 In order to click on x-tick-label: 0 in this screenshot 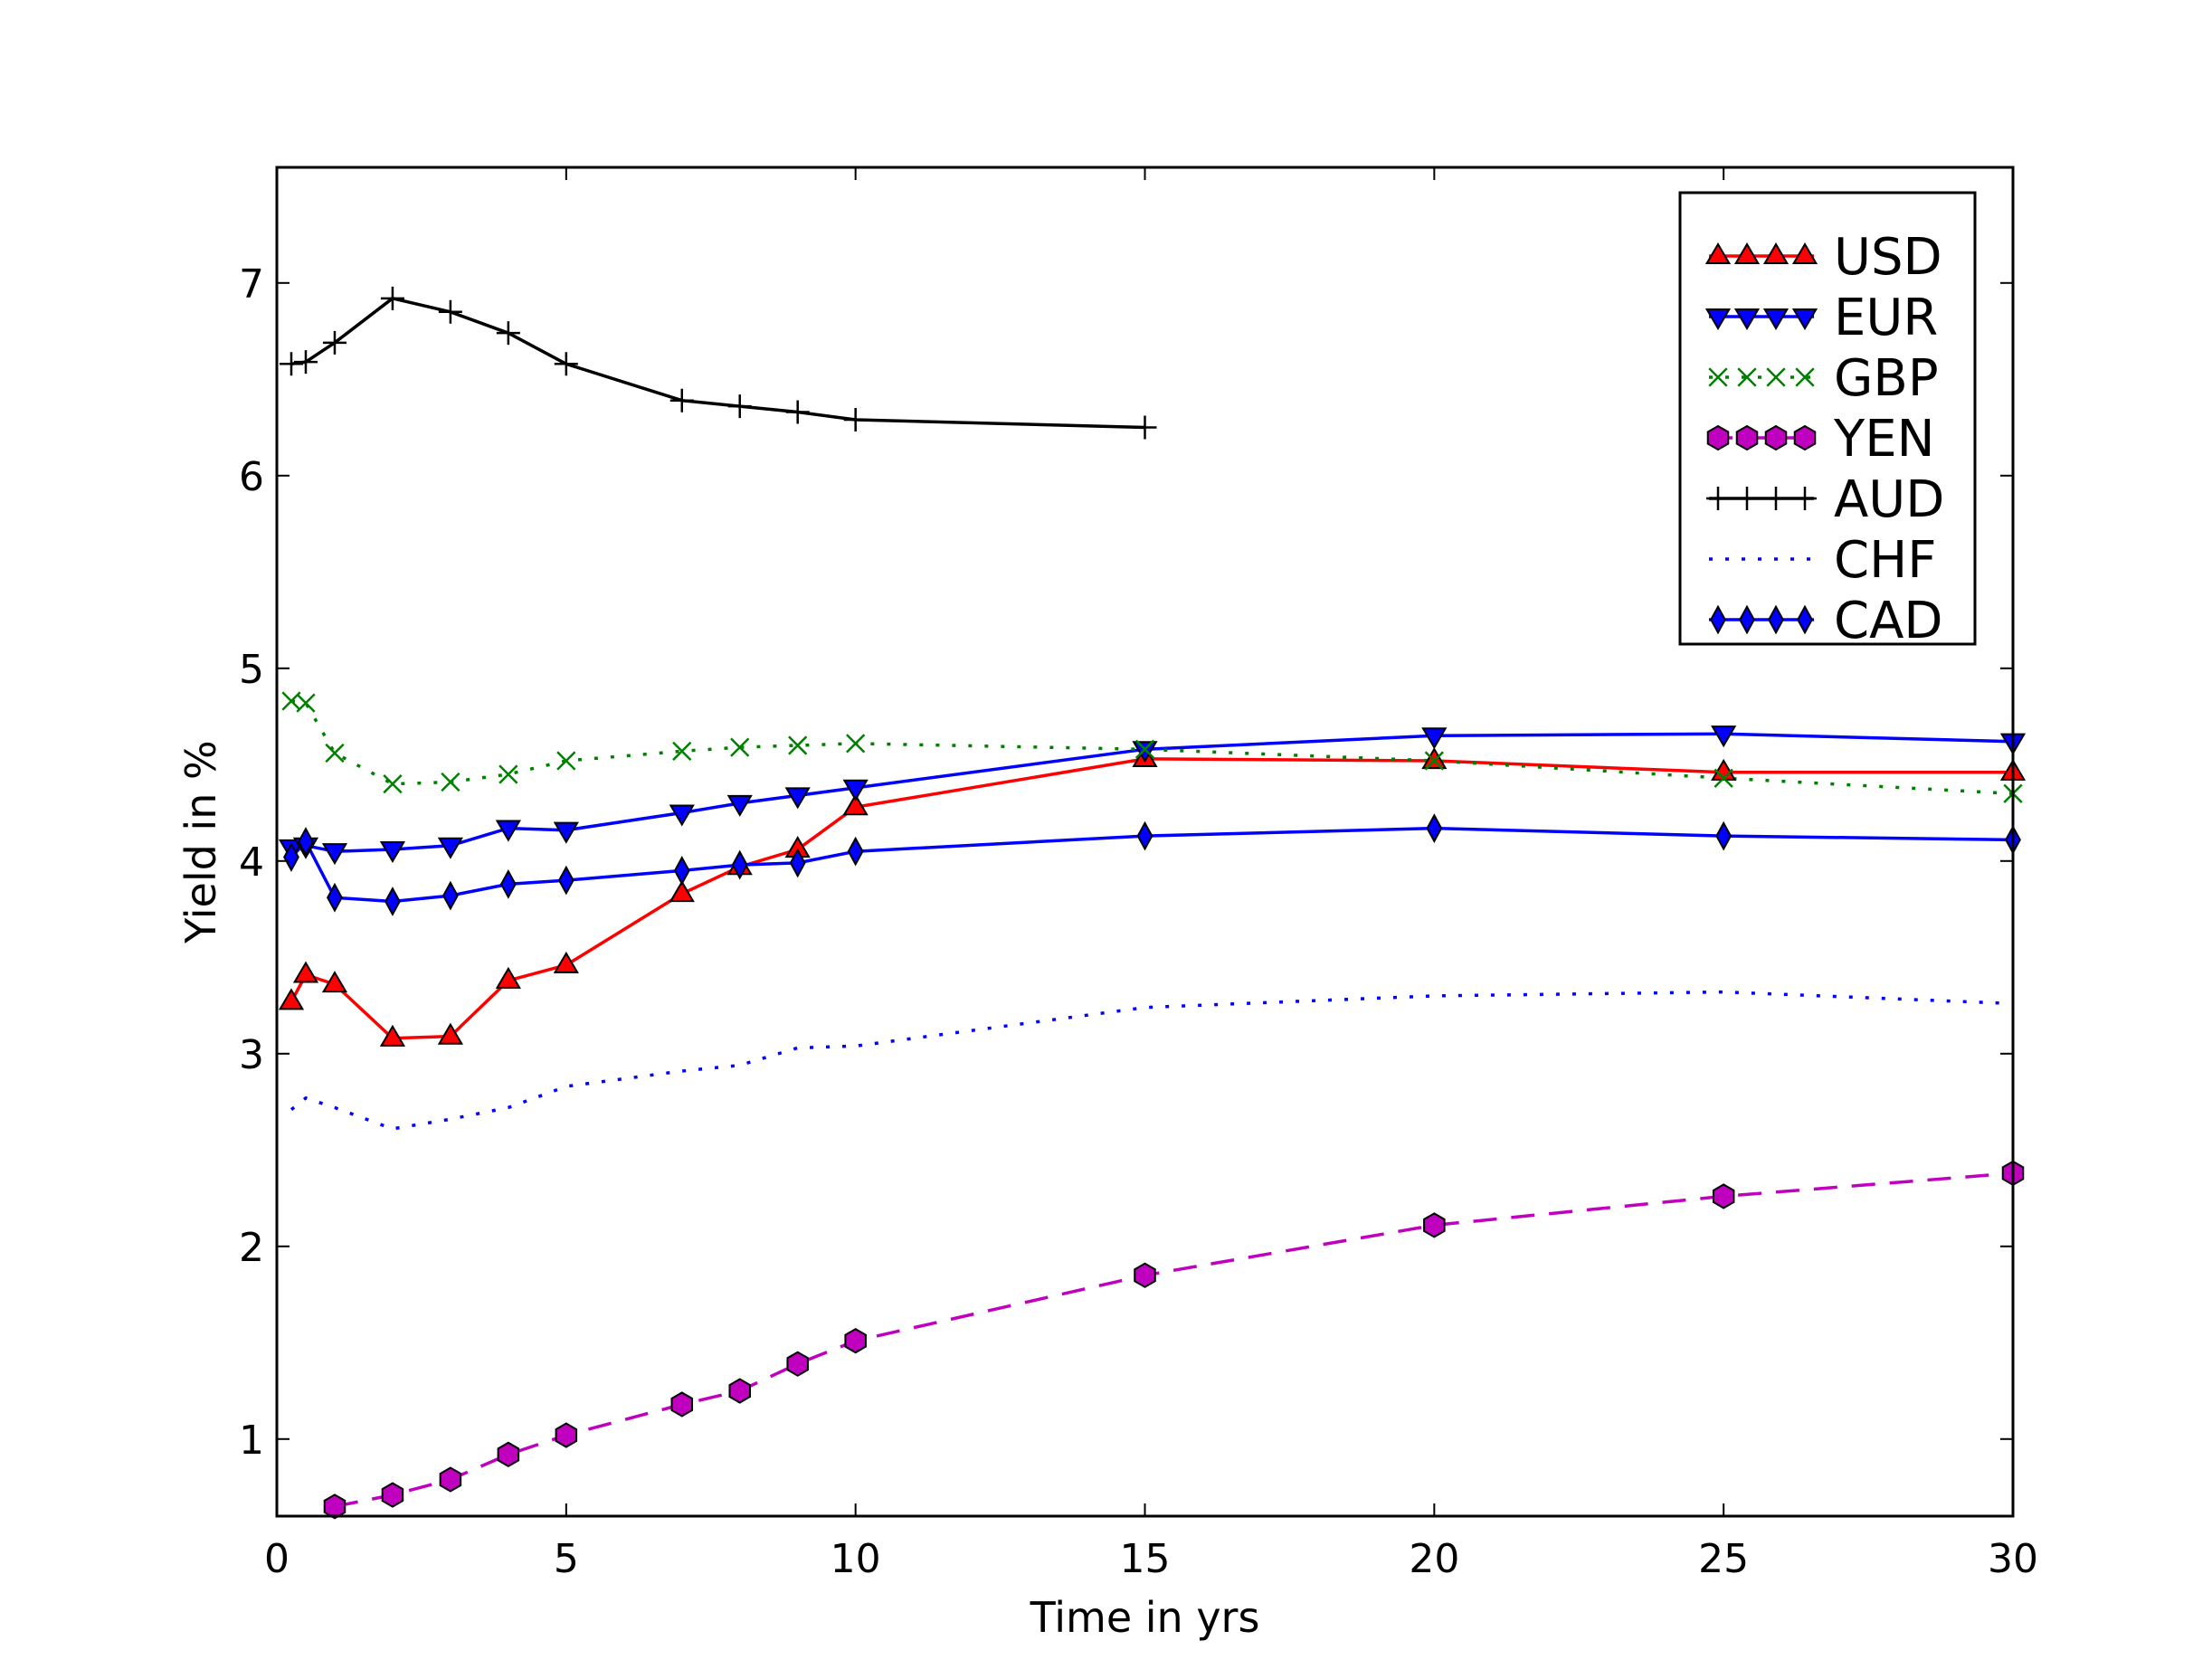, I will do `click(277, 1559)`.